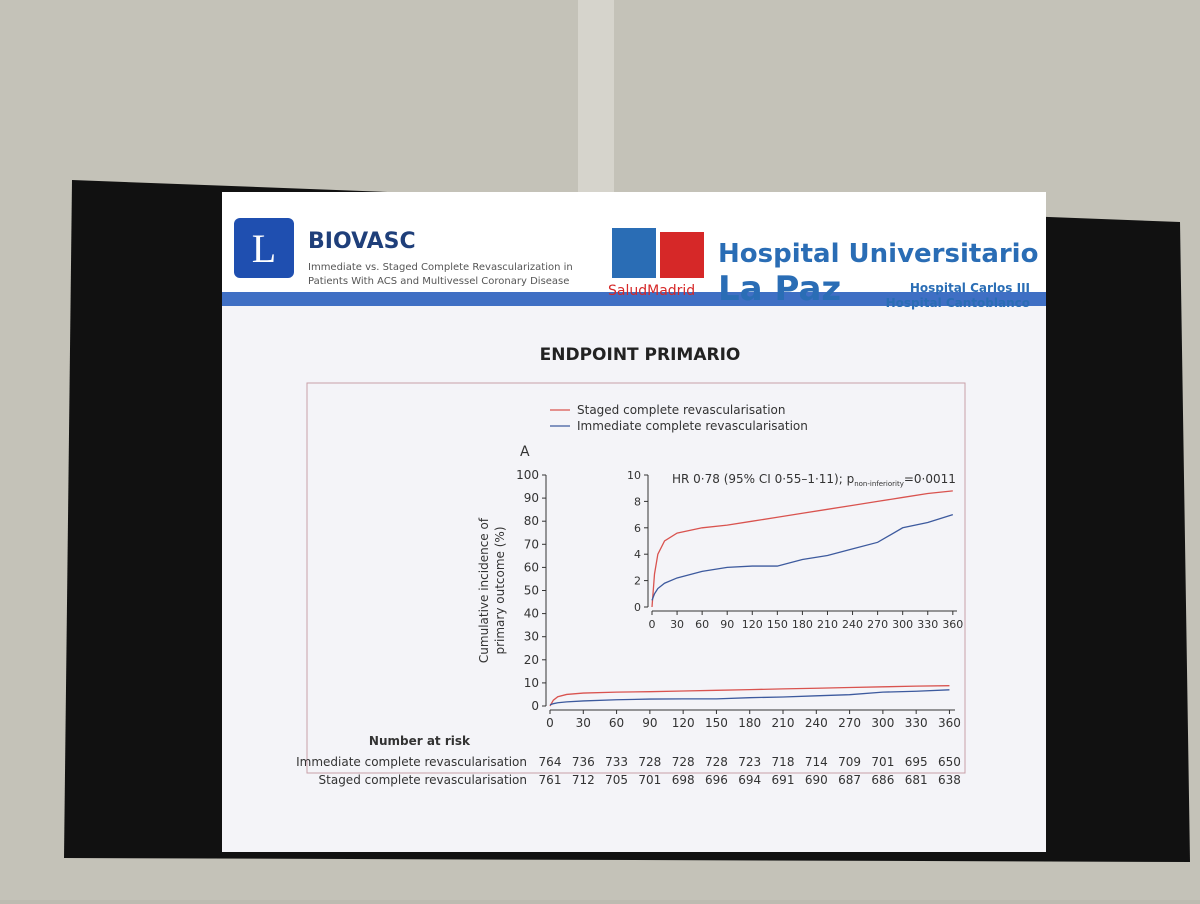  I want to click on risk-row-label: Immediate complete revascularisation, so click(411, 762).